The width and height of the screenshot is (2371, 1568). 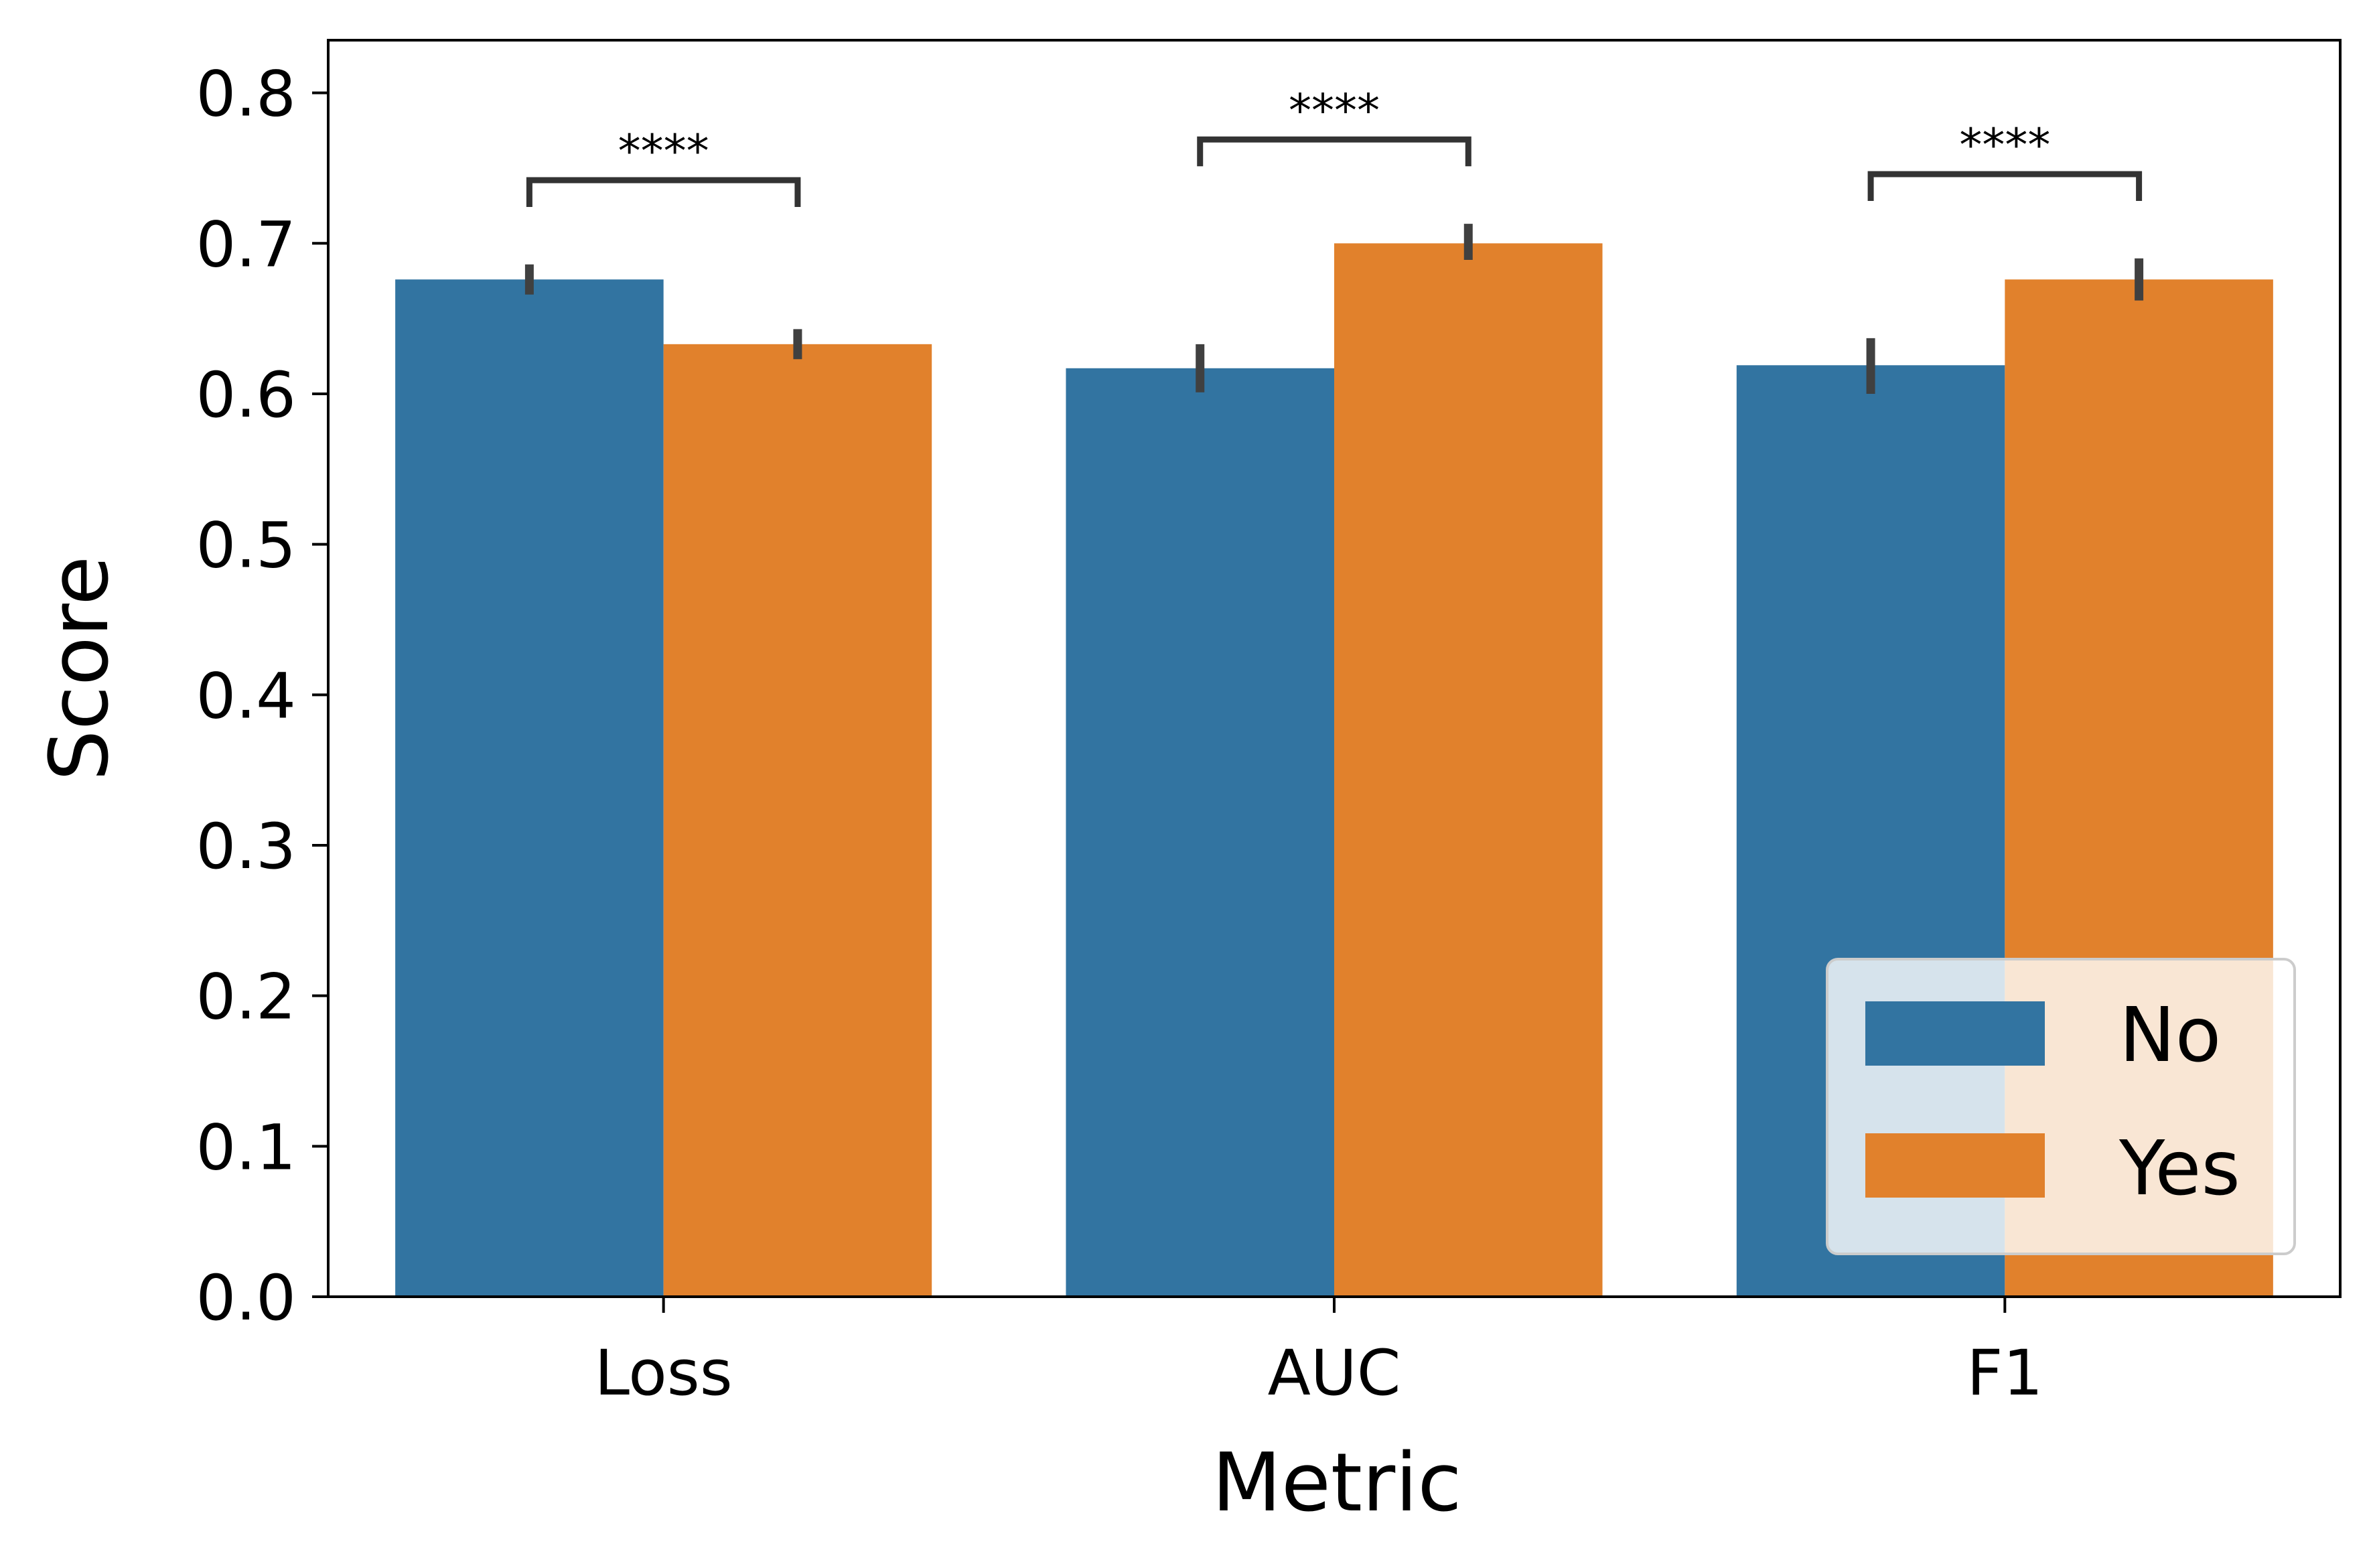 What do you see at coordinates (2004, 145) in the screenshot?
I see `significance-label-f1: ****` at bounding box center [2004, 145].